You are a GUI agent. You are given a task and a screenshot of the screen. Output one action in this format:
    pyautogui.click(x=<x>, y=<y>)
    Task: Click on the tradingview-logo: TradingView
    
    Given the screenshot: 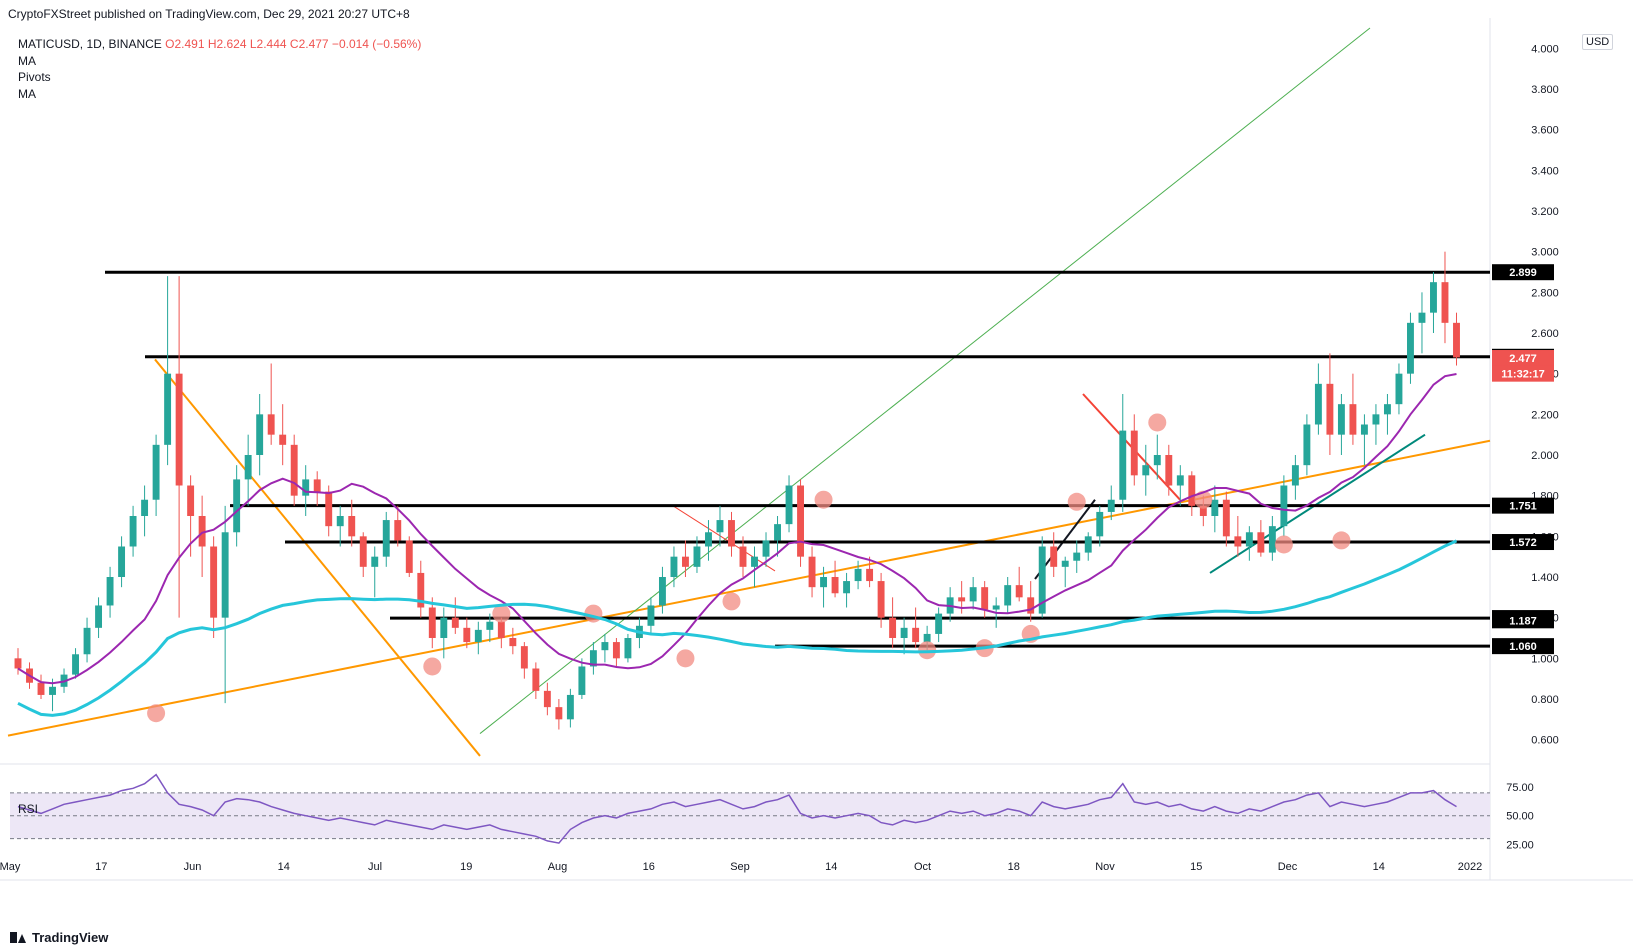 What is the action you would take?
    pyautogui.click(x=59, y=937)
    